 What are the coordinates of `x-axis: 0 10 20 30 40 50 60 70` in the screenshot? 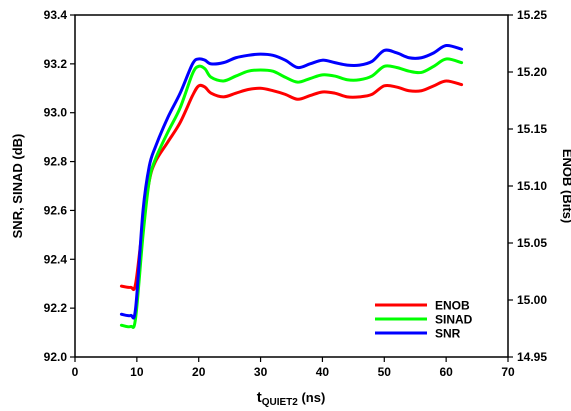 It's located at (293, 368).